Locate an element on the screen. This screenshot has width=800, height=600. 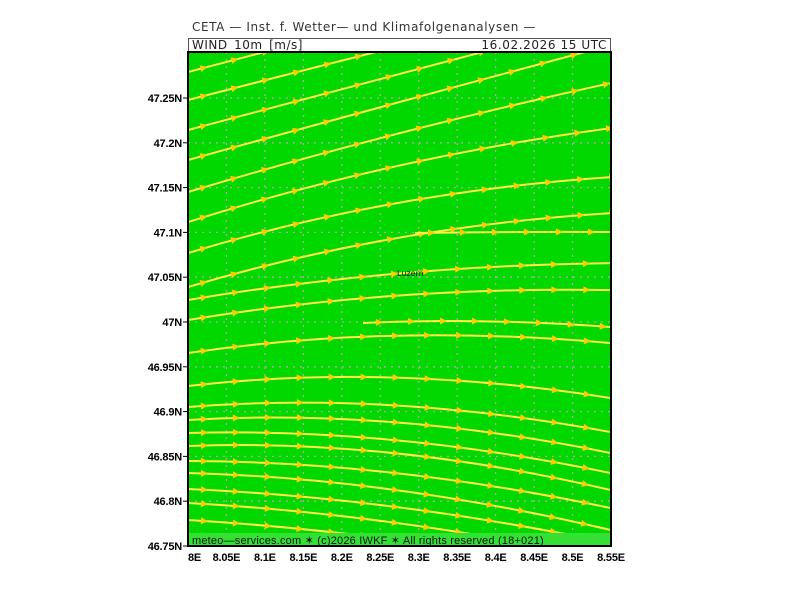
x-tick-label: 8.05E is located at coordinates (227, 558).